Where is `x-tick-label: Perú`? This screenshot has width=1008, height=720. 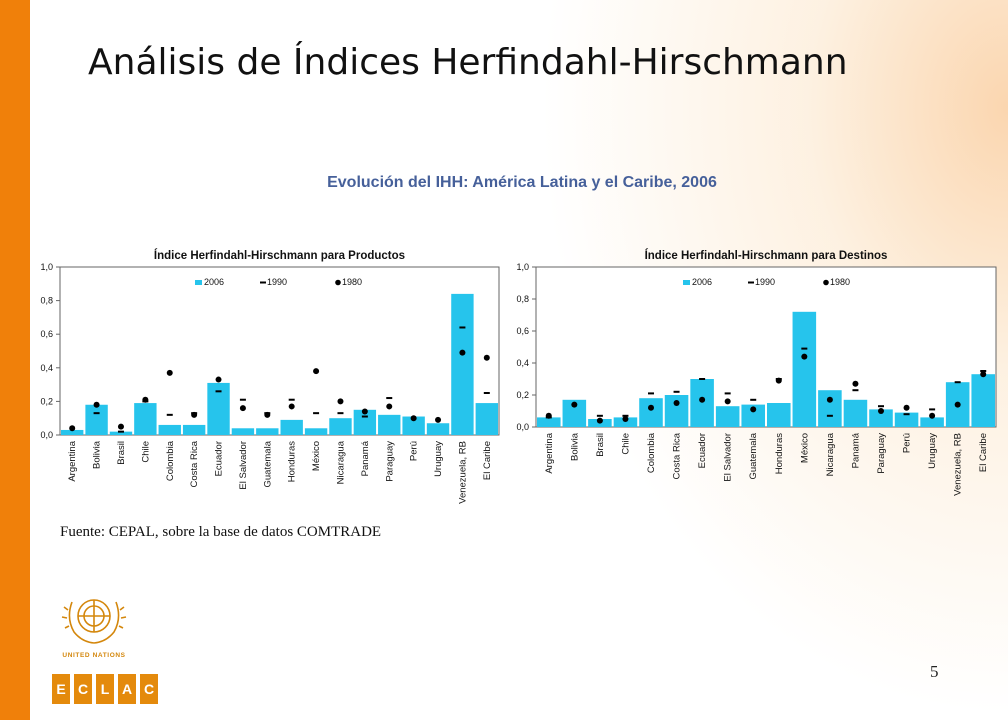 x-tick-label: Perú is located at coordinates (414, 451).